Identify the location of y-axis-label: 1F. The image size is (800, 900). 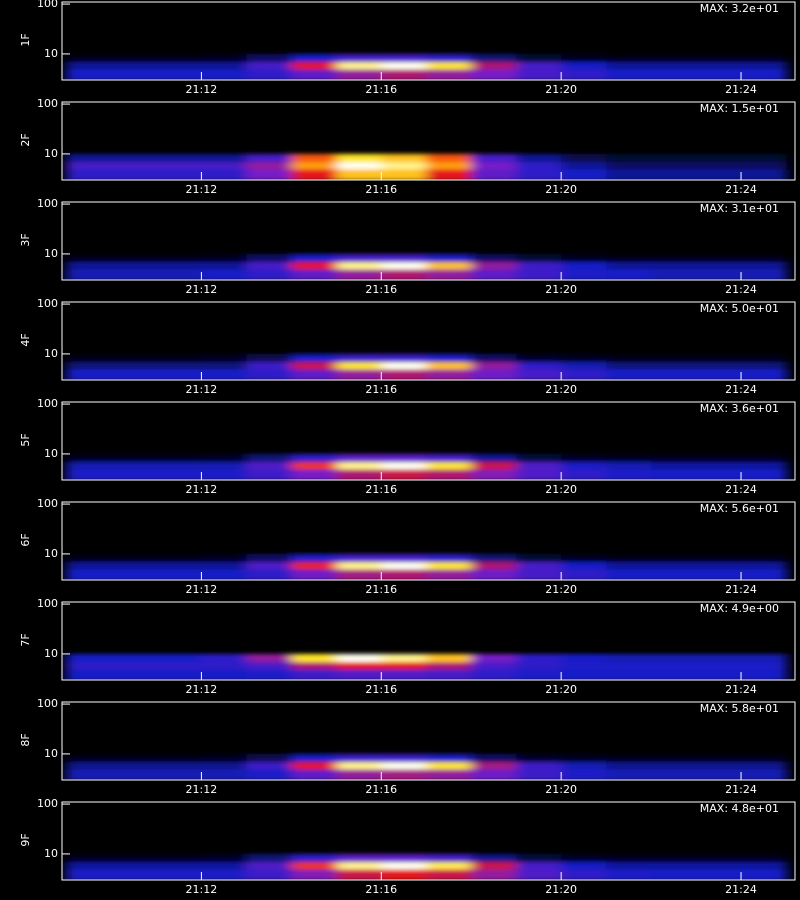
(25, 39).